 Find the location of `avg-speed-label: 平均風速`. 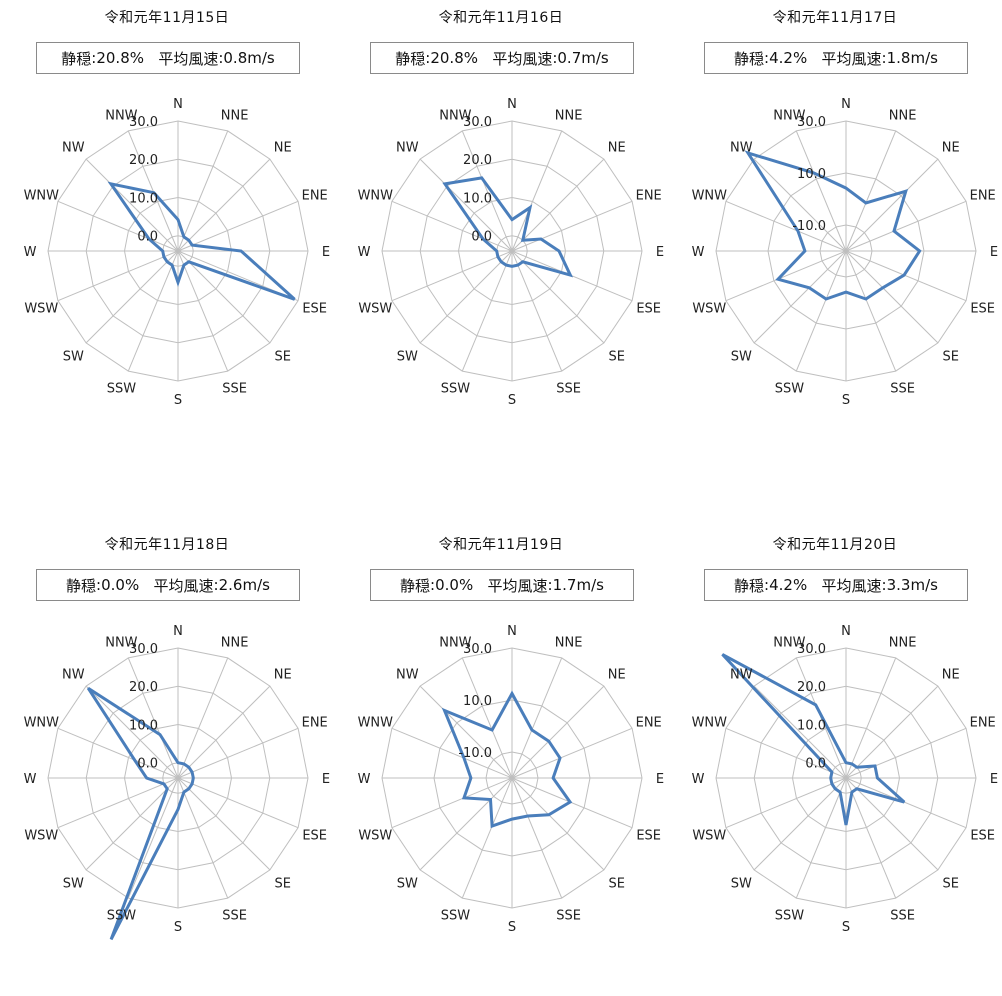

avg-speed-label: 平均風速 is located at coordinates (517, 585).